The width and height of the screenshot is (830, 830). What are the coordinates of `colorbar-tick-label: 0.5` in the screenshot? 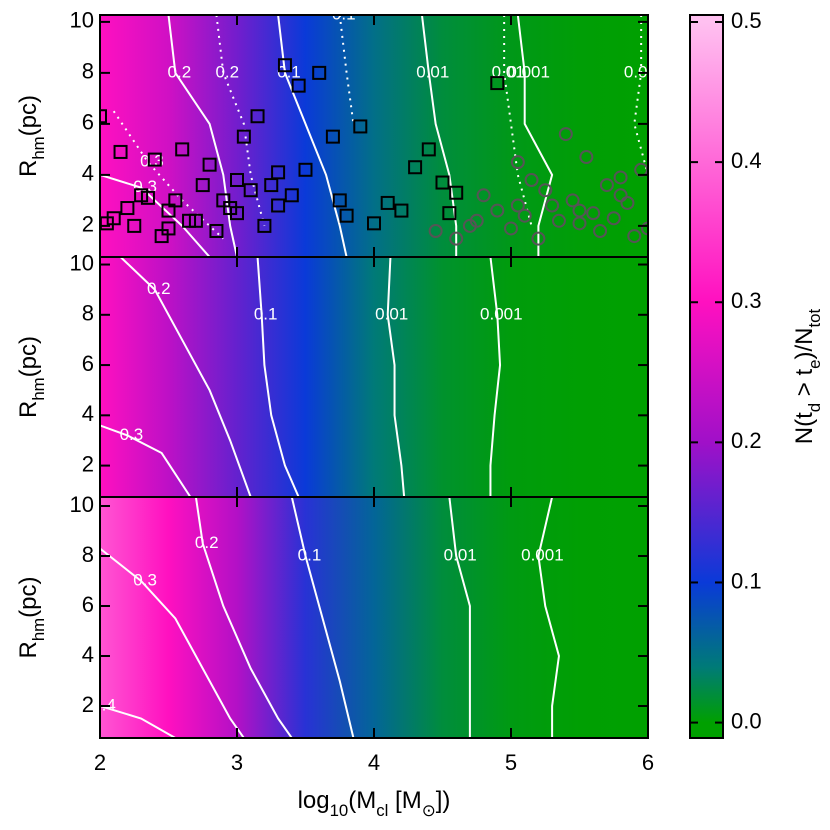 It's located at (746, 20).